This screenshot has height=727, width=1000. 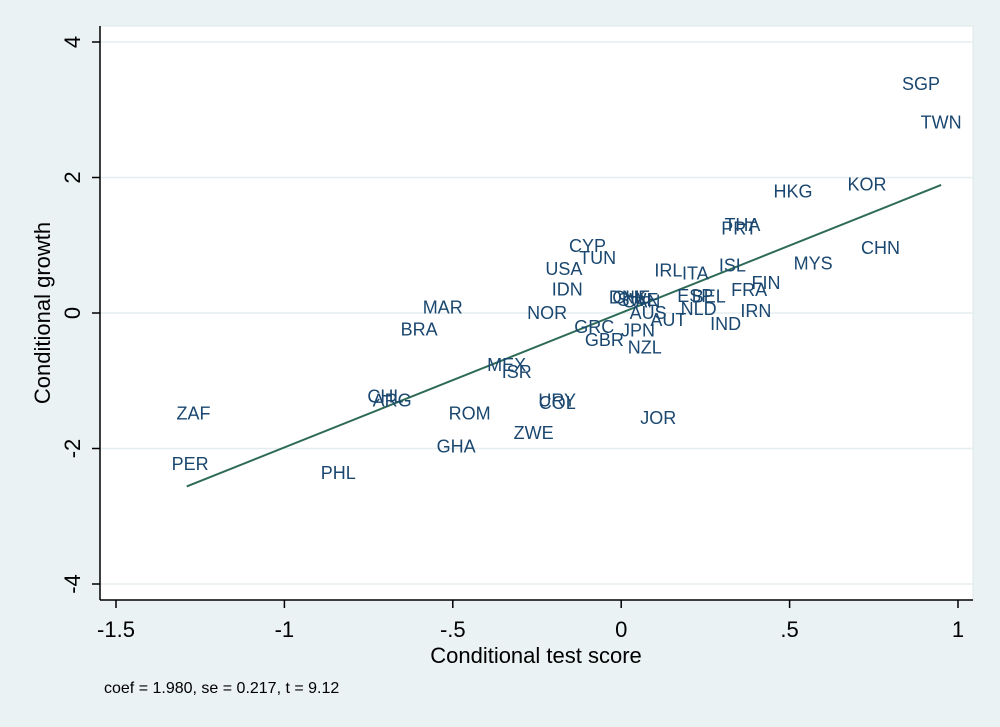 What do you see at coordinates (567, 289) in the screenshot?
I see `data-point-idn: IDN` at bounding box center [567, 289].